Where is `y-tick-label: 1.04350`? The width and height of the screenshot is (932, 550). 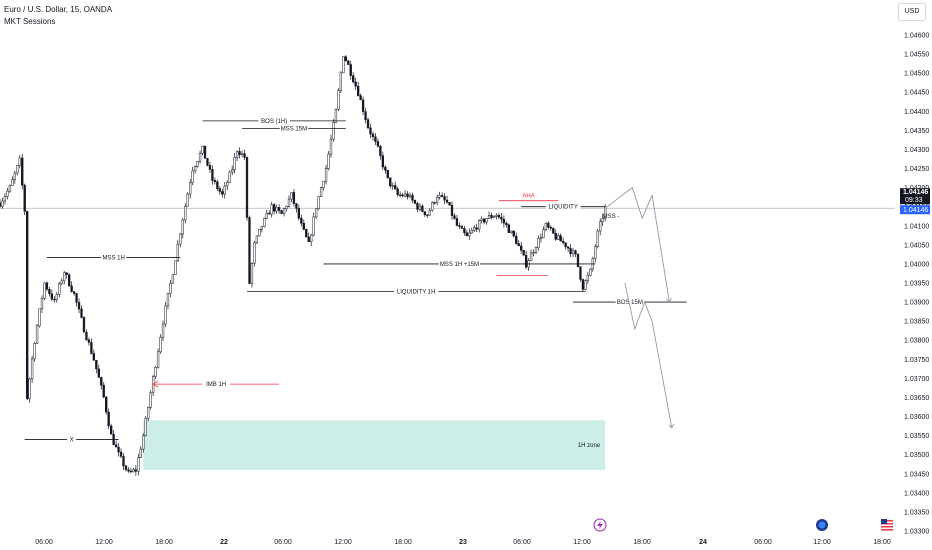
y-tick-label: 1.04350 is located at coordinates (916, 131).